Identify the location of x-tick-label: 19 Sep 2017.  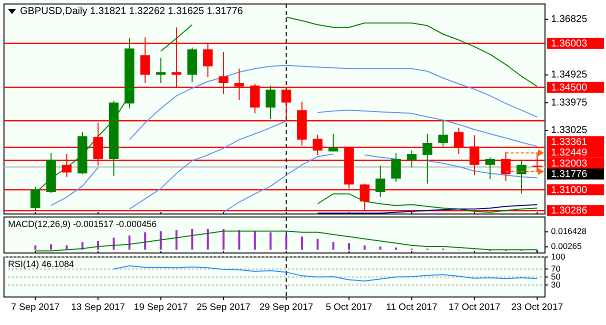
(161, 307).